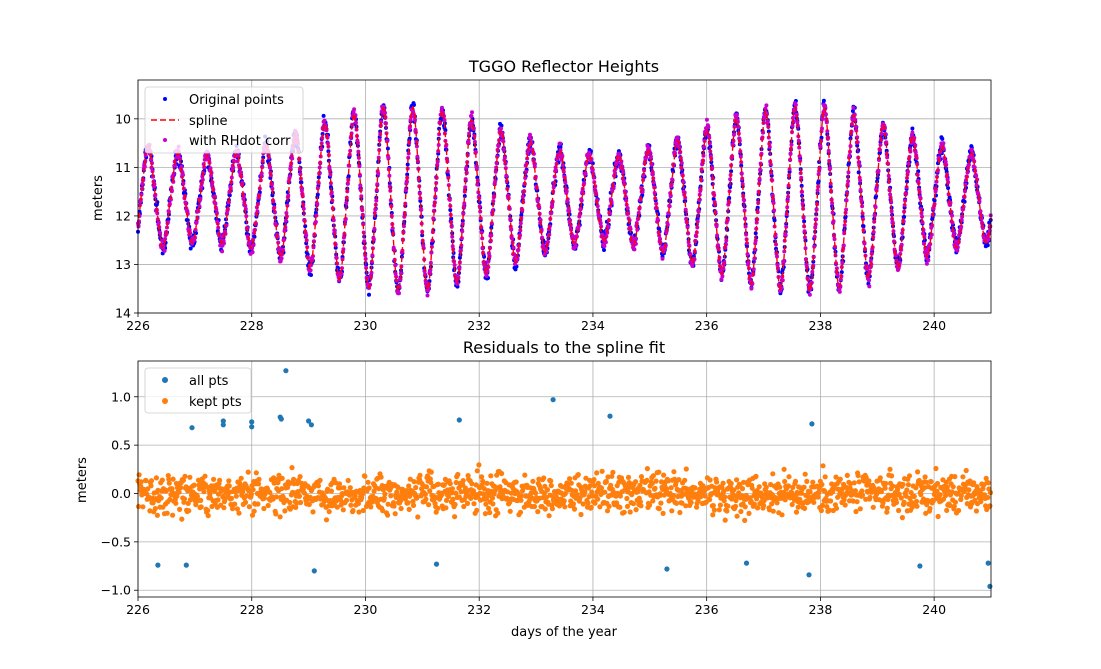 The image size is (1101, 669). Describe the element at coordinates (208, 121) in the screenshot. I see `legend-spline-label: spline` at that location.